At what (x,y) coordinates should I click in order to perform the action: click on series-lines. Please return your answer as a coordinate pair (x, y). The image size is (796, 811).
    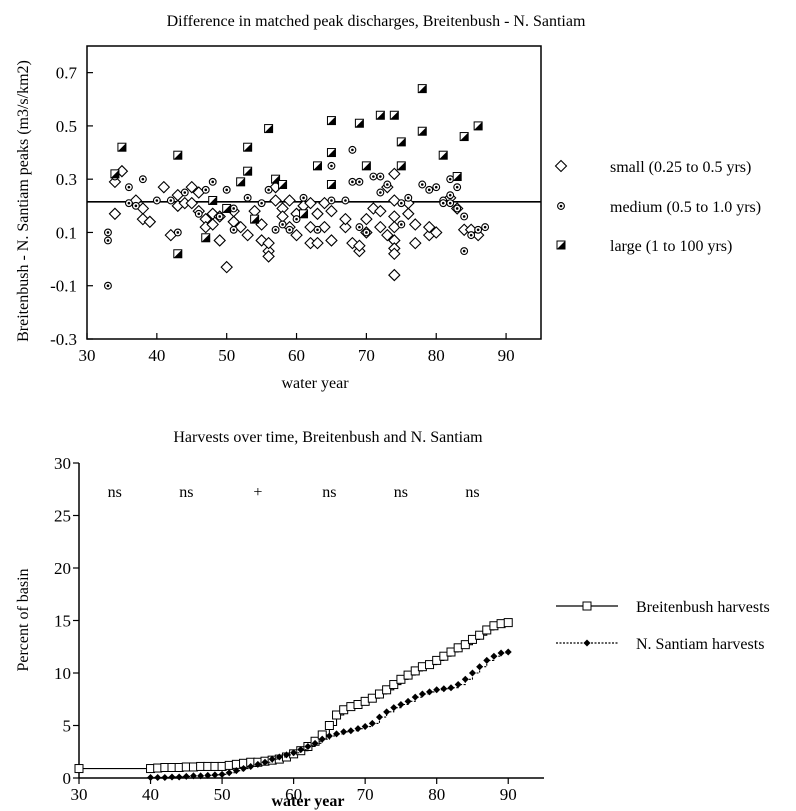
    Looking at the image, I should click on (293, 699).